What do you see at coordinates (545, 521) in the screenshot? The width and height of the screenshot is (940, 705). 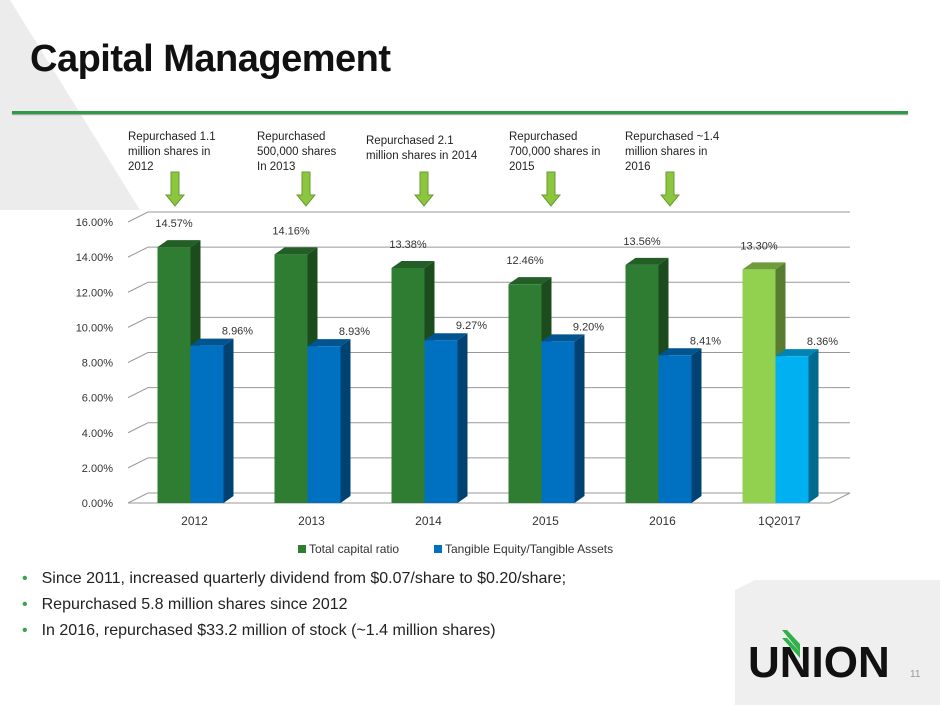 I see `x-tick-label: 2015` at bounding box center [545, 521].